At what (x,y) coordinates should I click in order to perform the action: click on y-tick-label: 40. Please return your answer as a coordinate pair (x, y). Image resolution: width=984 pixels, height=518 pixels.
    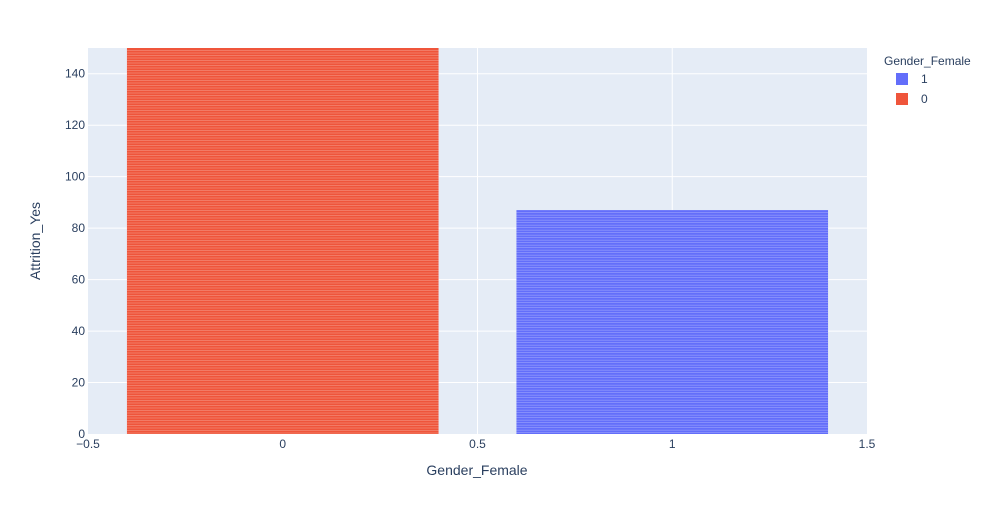
    Looking at the image, I should click on (79, 331).